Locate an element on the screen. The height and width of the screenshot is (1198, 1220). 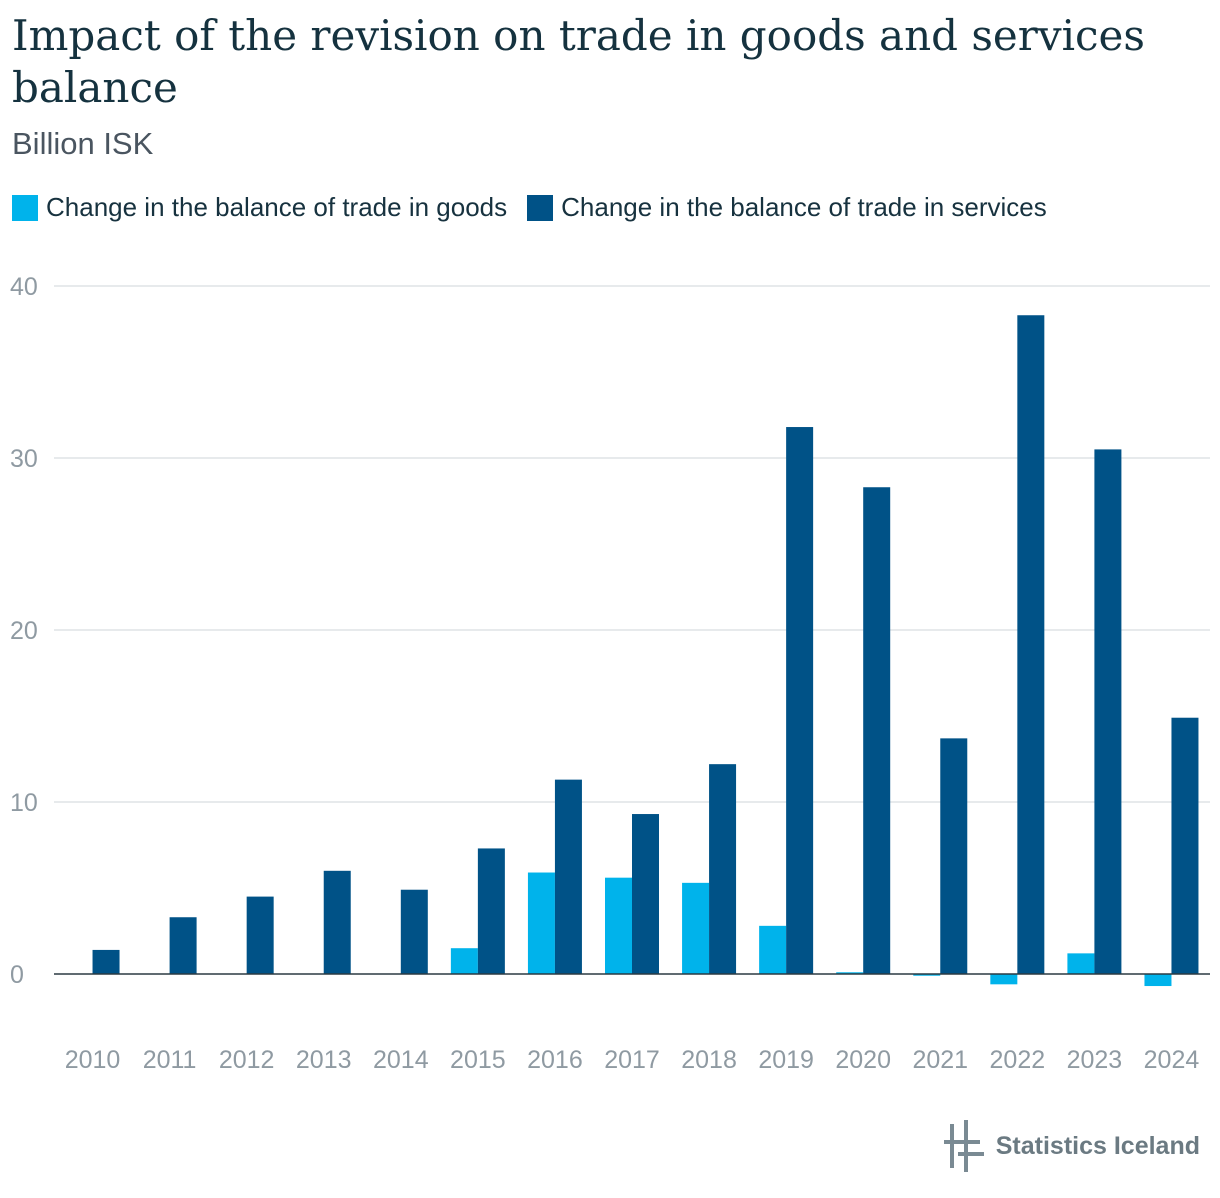
brand-logo: Statistics Iceland is located at coordinates (1071, 1146).